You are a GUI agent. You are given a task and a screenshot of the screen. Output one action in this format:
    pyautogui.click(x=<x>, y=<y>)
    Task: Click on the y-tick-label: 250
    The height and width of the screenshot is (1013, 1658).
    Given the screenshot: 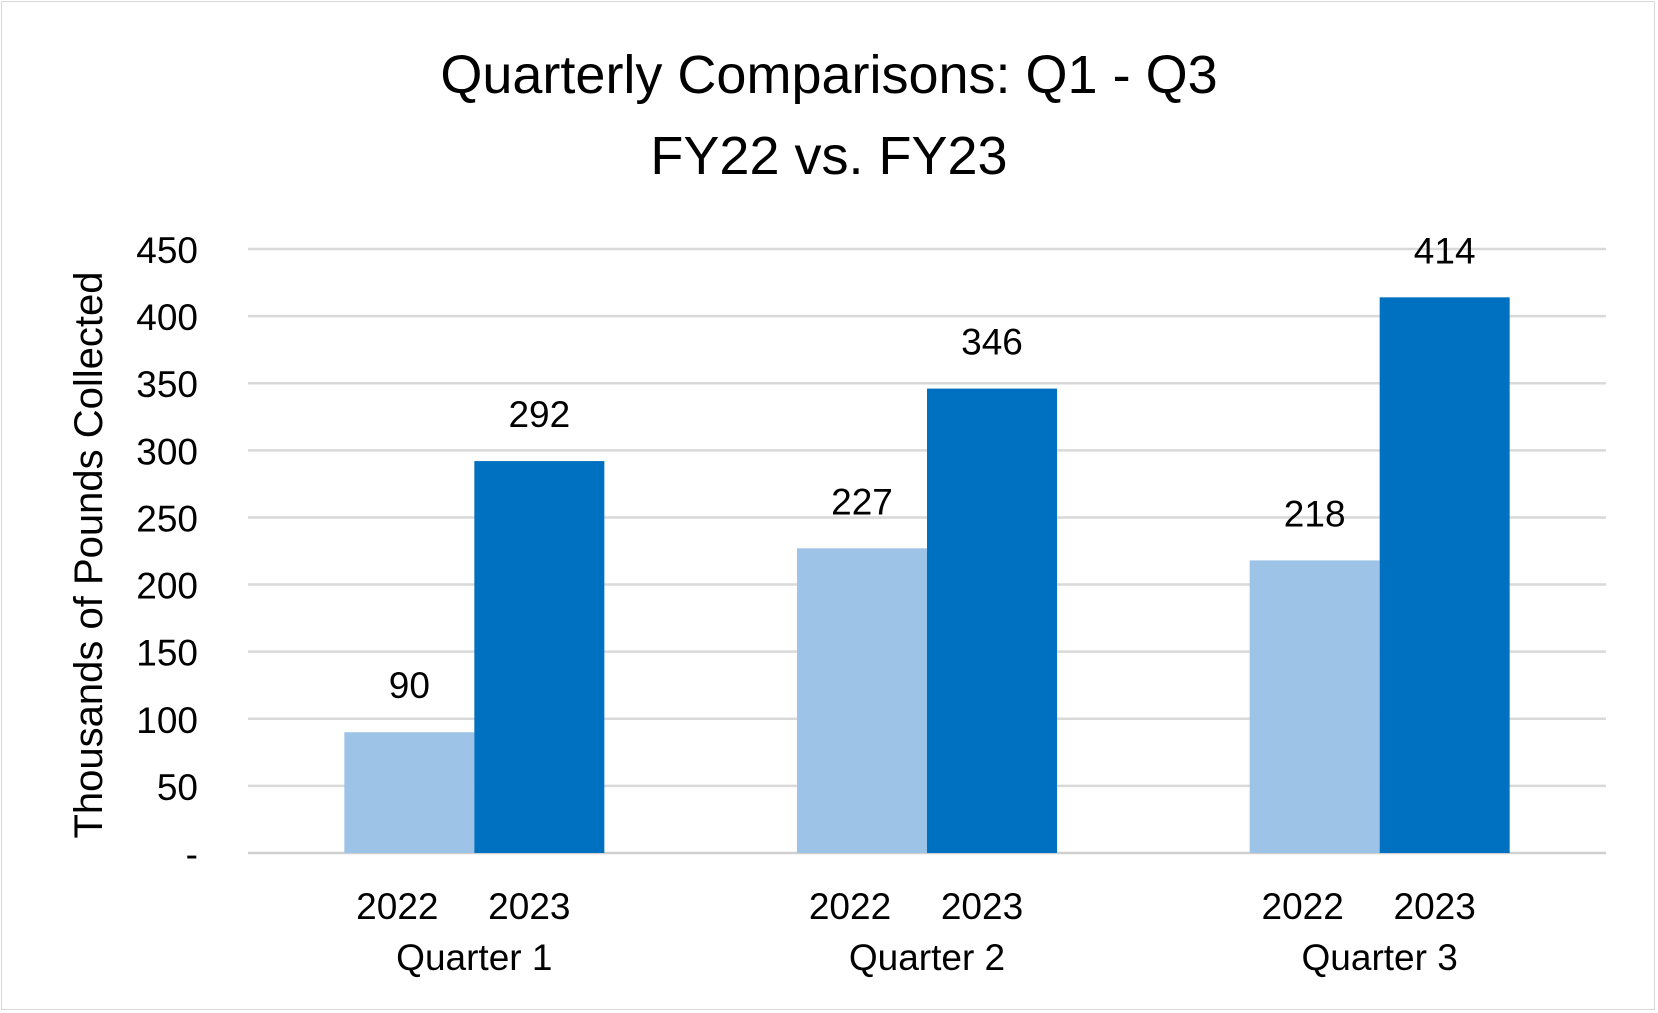 What is the action you would take?
    pyautogui.click(x=167, y=518)
    